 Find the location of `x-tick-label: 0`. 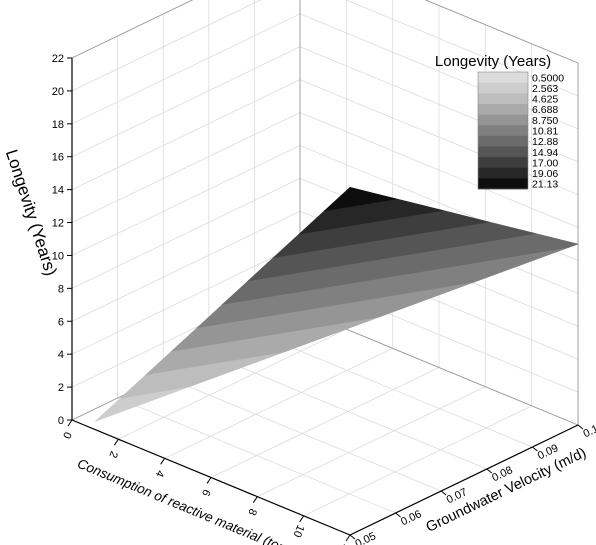

x-tick-label: 0 is located at coordinates (66, 435).